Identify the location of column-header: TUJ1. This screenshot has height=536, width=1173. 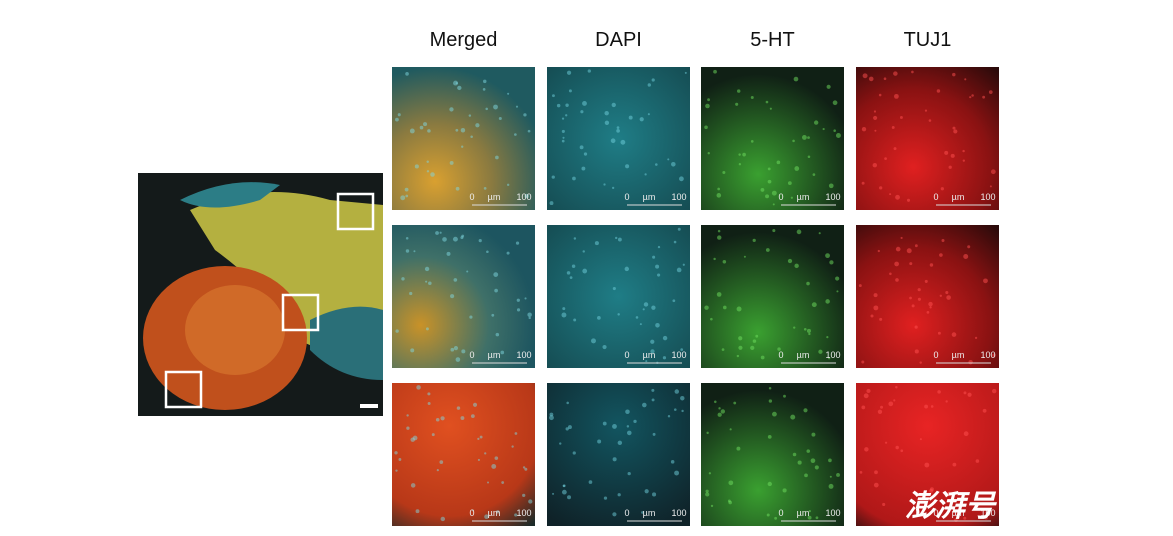
(928, 40).